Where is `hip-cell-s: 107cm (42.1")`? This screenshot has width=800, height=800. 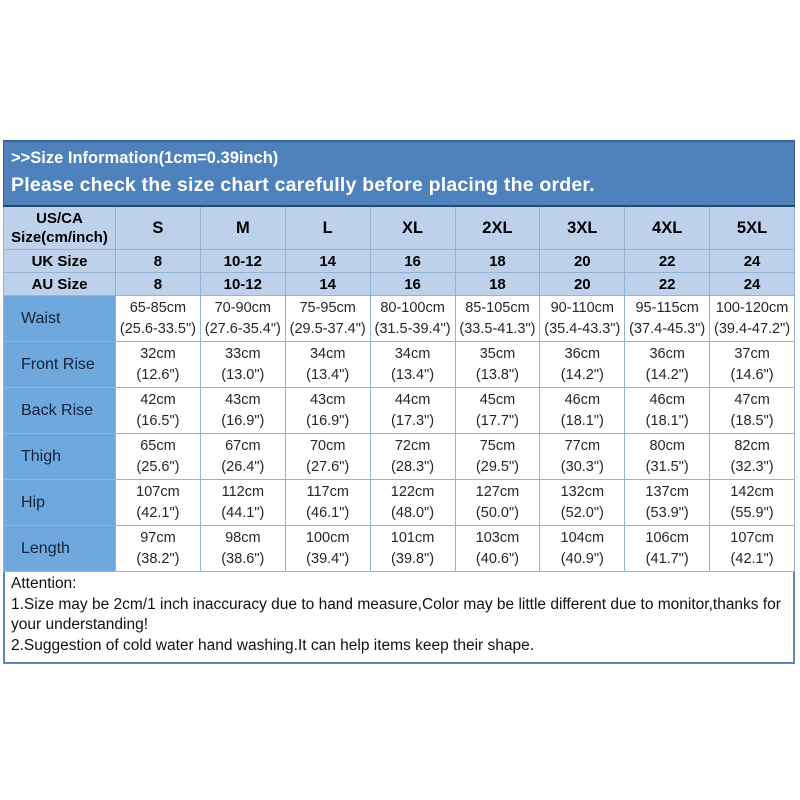
hip-cell-s: 107cm (42.1") is located at coordinates (158, 502).